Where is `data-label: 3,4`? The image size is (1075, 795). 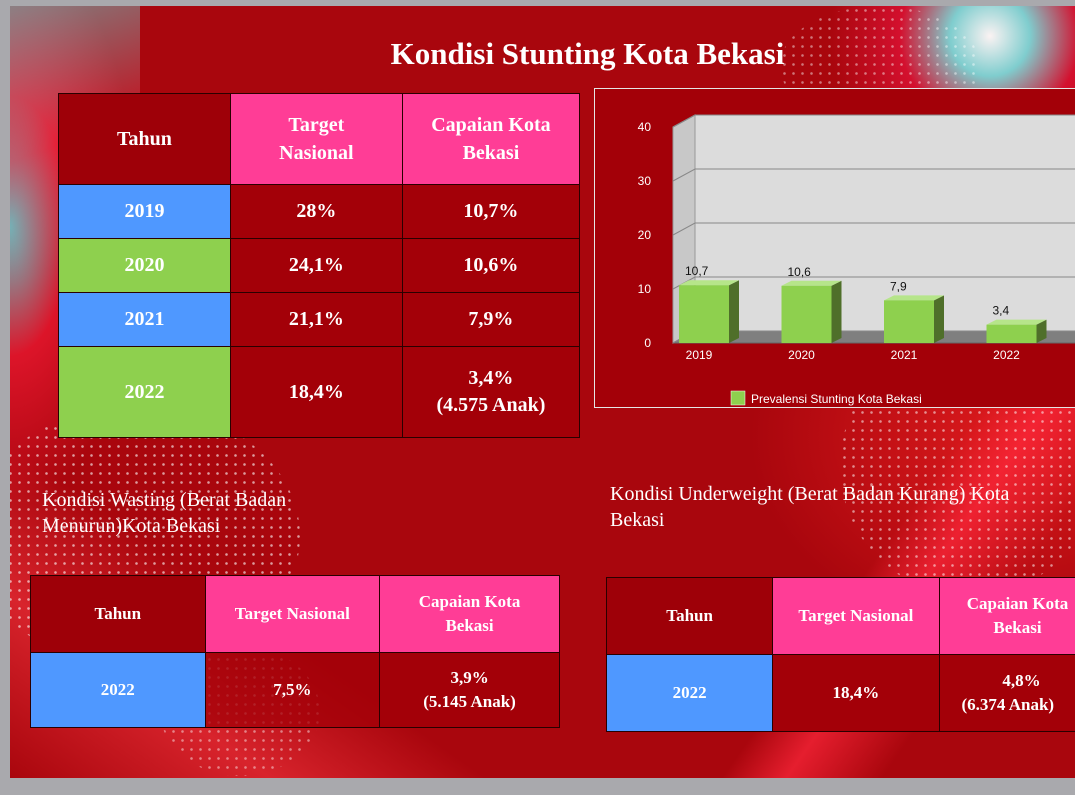
data-label: 3,4 is located at coordinates (1001, 311).